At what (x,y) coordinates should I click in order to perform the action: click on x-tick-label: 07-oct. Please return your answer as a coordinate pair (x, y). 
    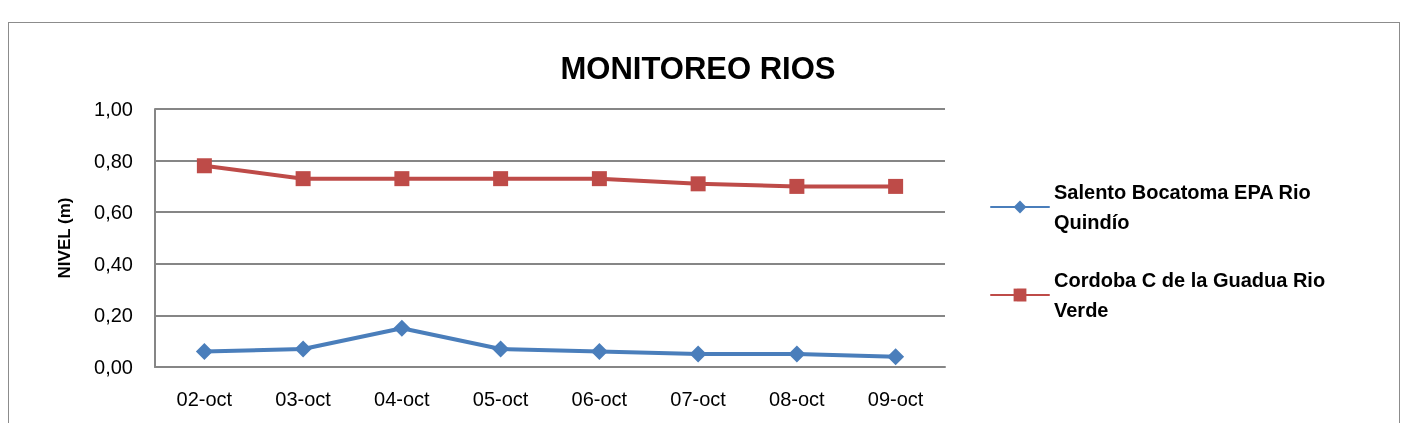
    Looking at the image, I should click on (698, 399).